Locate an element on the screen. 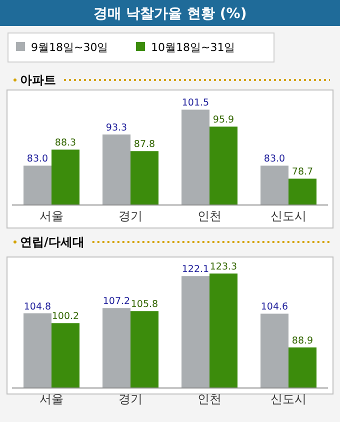 This screenshot has width=340, height=422. chart-title: 연립/다세대 is located at coordinates (52, 242).